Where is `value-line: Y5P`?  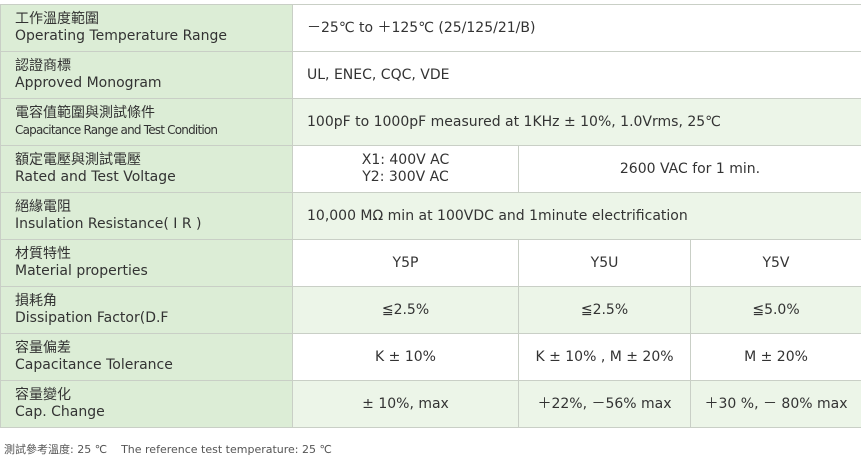
value-line: Y5P is located at coordinates (405, 262).